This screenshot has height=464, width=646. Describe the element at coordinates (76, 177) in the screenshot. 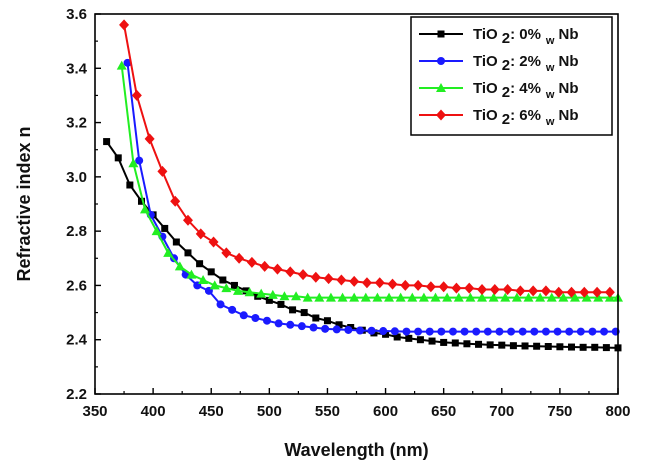

I see `y-tick-label: 3.0` at that location.